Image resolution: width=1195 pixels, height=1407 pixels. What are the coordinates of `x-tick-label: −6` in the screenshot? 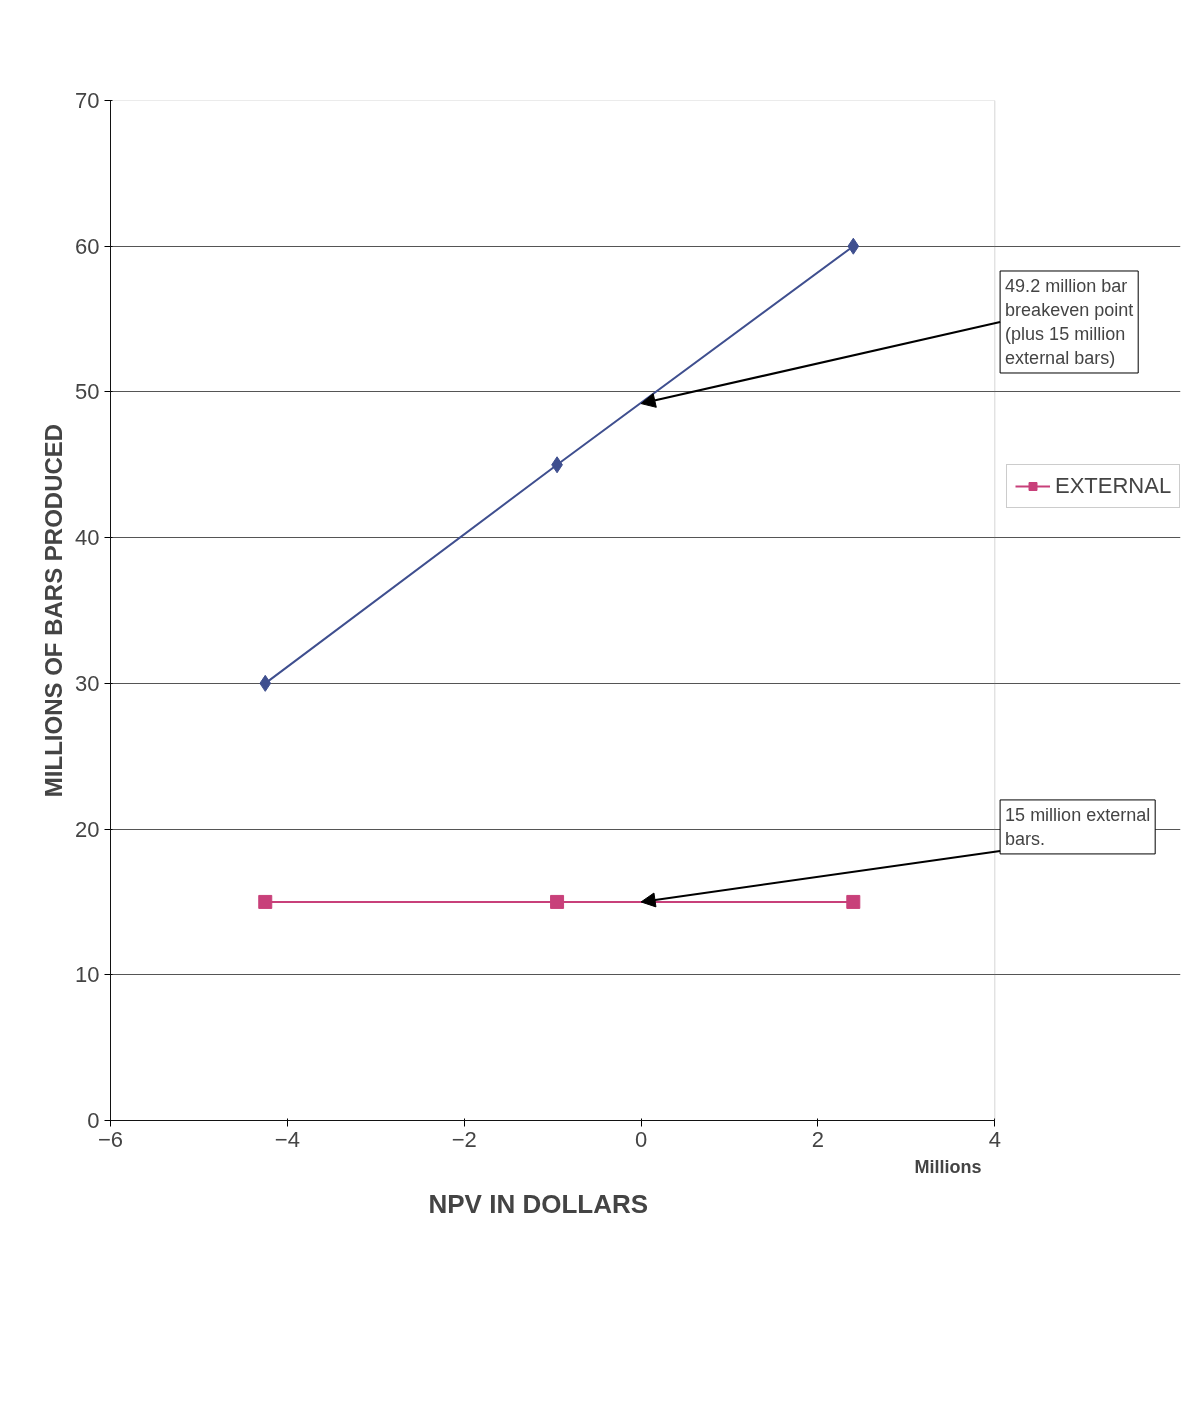 It's located at (110, 1139).